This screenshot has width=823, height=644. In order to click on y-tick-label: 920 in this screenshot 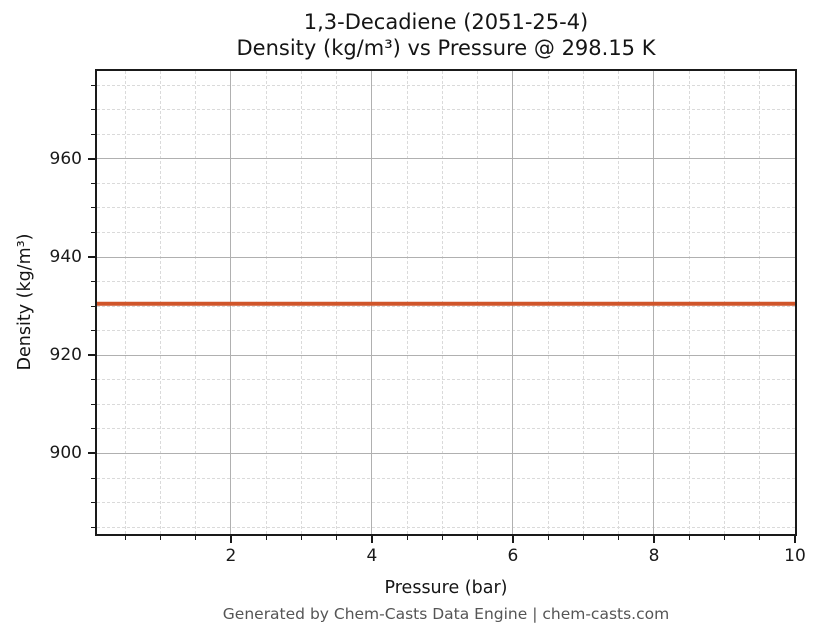, I will do `click(65, 355)`.